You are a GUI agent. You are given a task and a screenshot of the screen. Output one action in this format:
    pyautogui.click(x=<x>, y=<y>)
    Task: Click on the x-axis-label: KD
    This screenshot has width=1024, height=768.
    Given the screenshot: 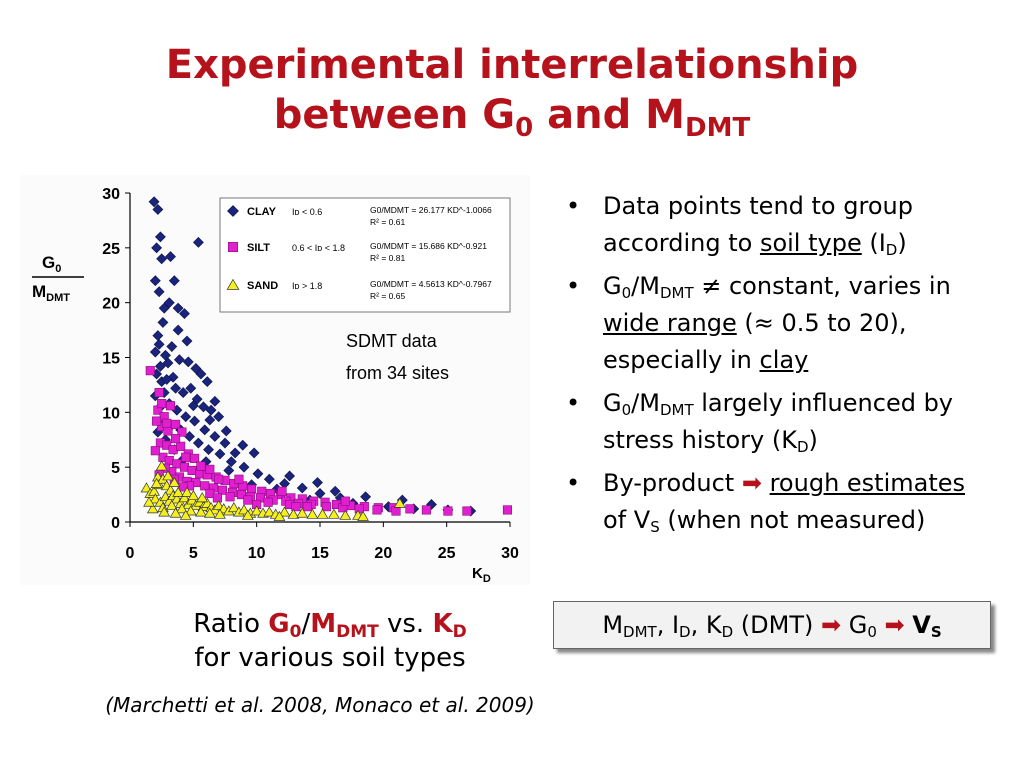 What is the action you would take?
    pyautogui.click(x=481, y=575)
    